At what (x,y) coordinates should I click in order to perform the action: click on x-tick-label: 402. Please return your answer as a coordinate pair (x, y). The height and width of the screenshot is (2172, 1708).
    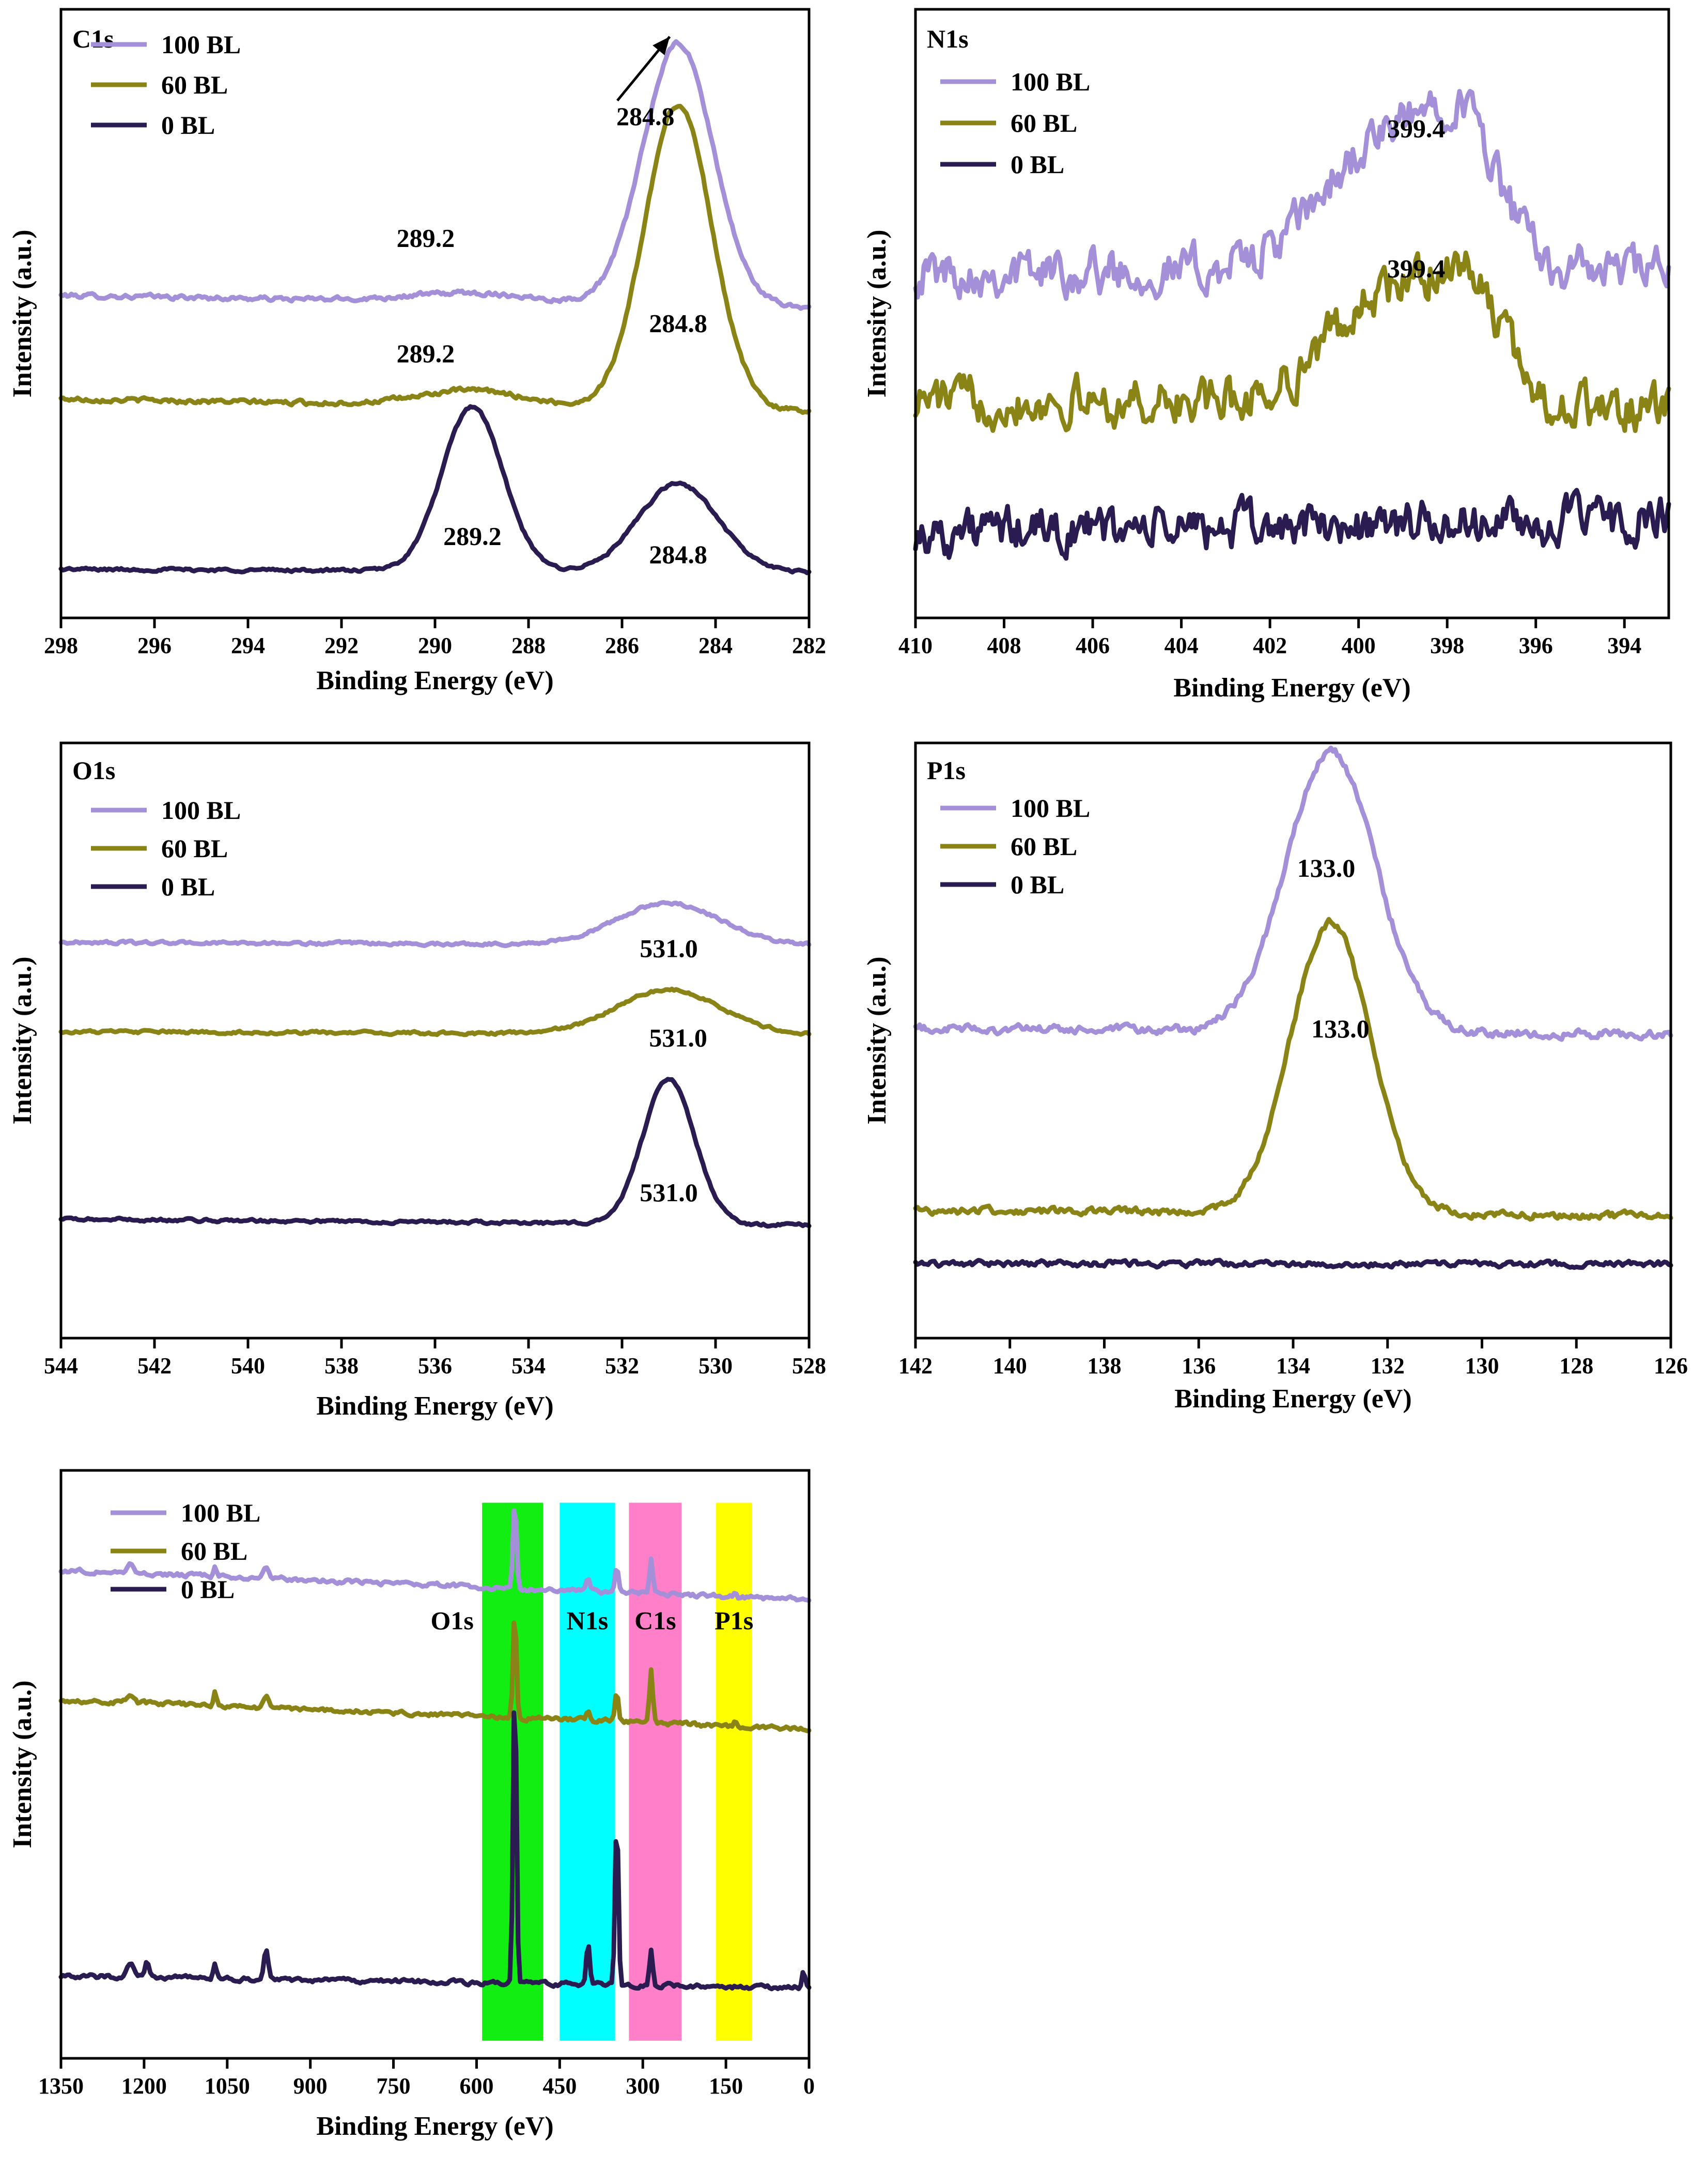
    Looking at the image, I should click on (1270, 645).